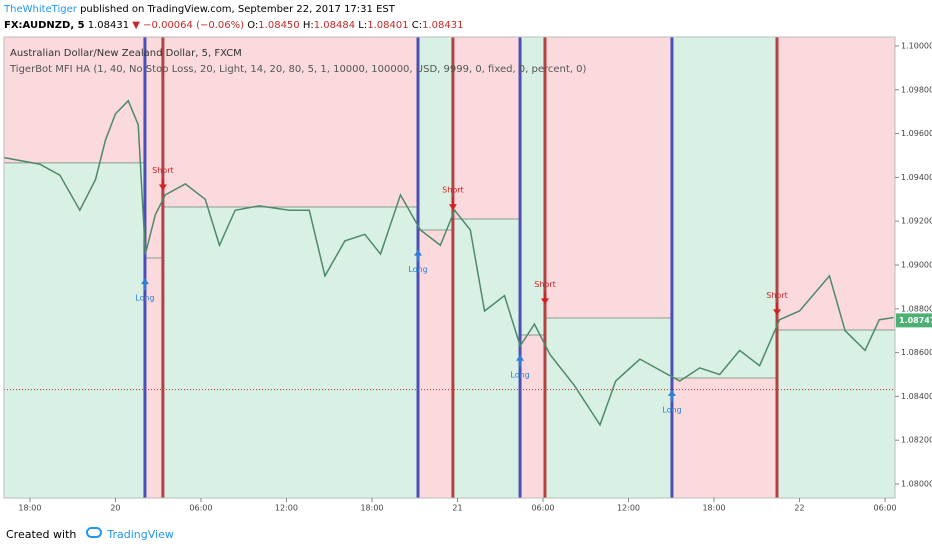 This screenshot has height=550, width=932. What do you see at coordinates (916, 45) in the screenshot?
I see `y-tick-label: 1.10000` at bounding box center [916, 45].